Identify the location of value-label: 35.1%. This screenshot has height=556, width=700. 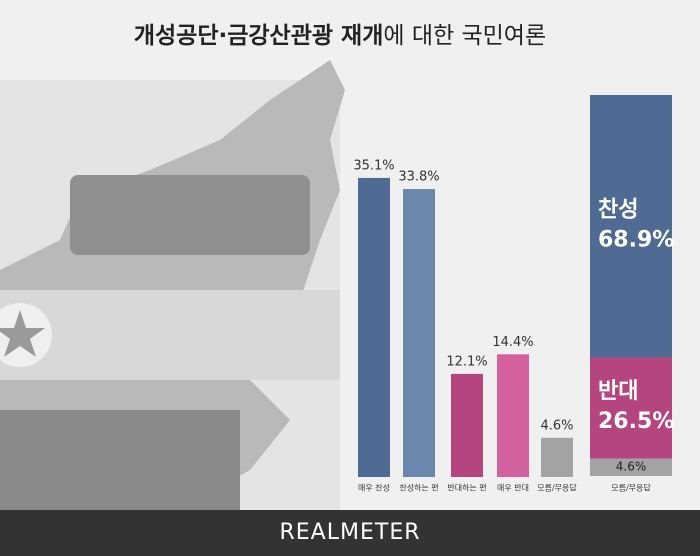
(373, 165).